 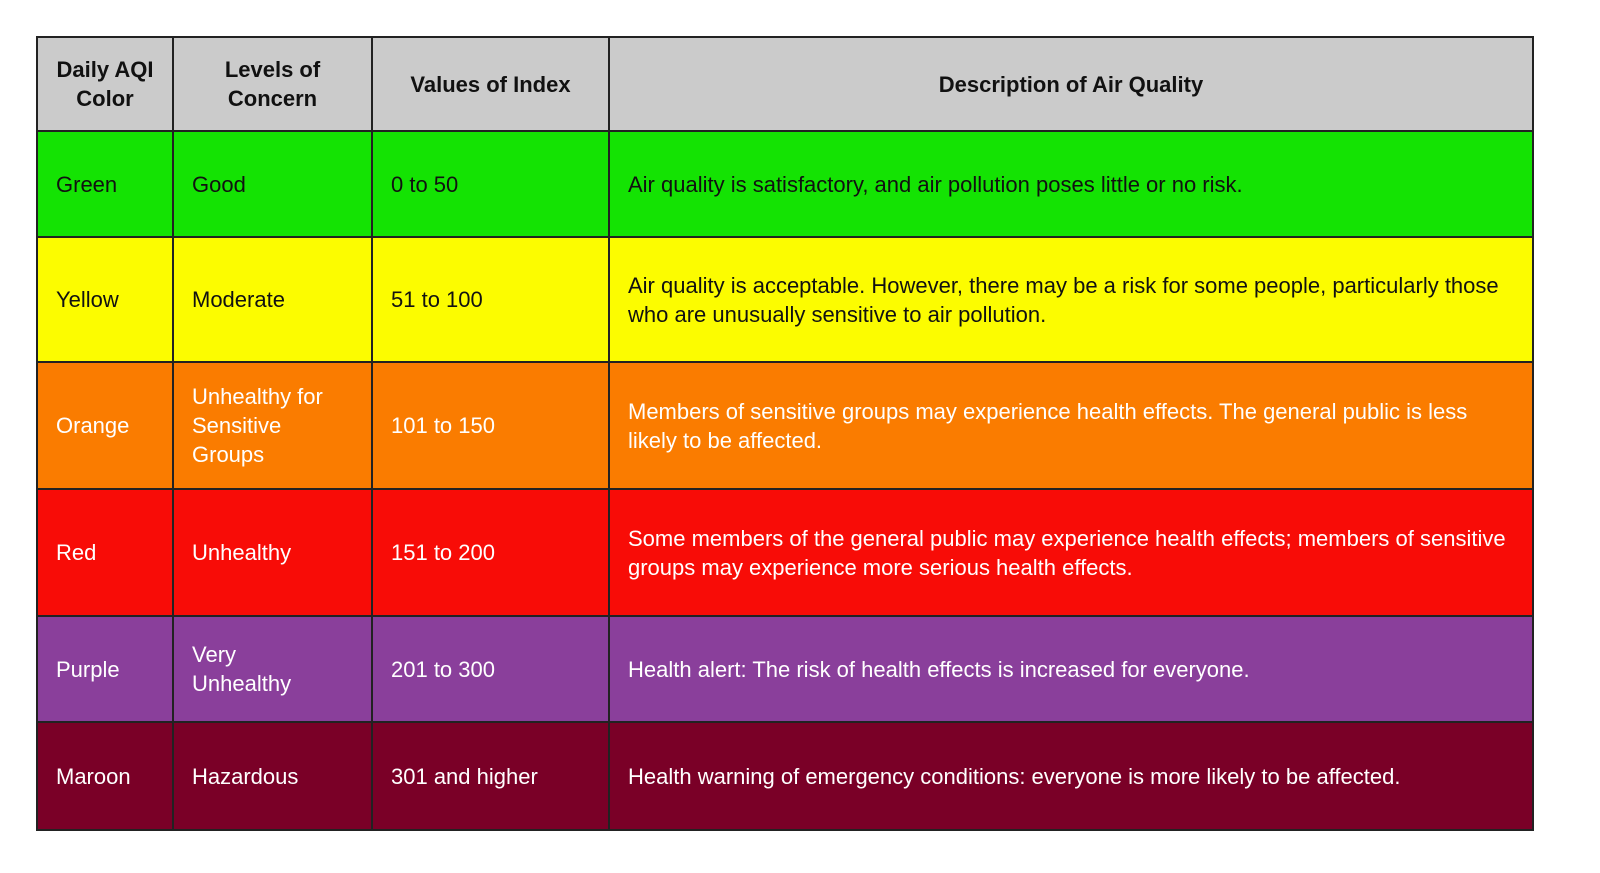 I want to click on table-cell: 301 and higher, so click(x=490, y=776).